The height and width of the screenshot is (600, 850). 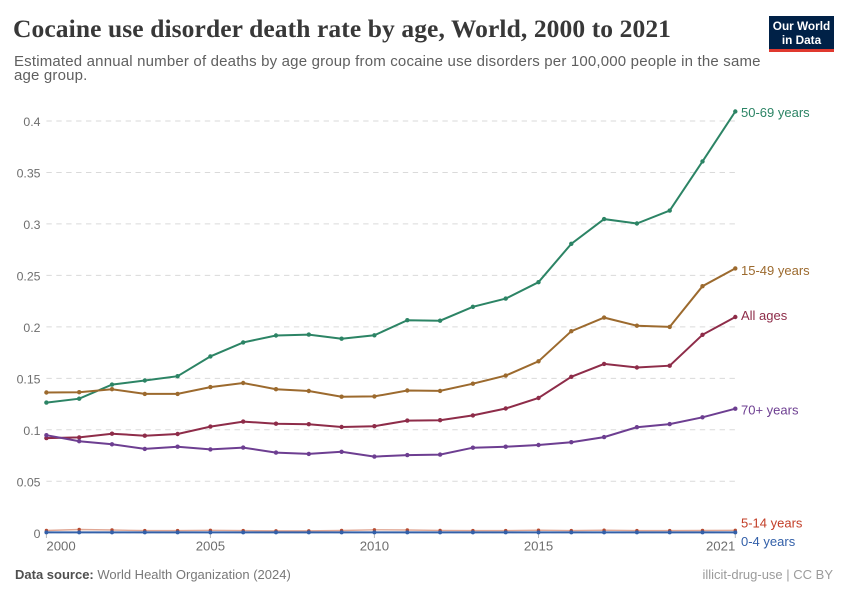 I want to click on svg-text: 2005, so click(x=210, y=546).